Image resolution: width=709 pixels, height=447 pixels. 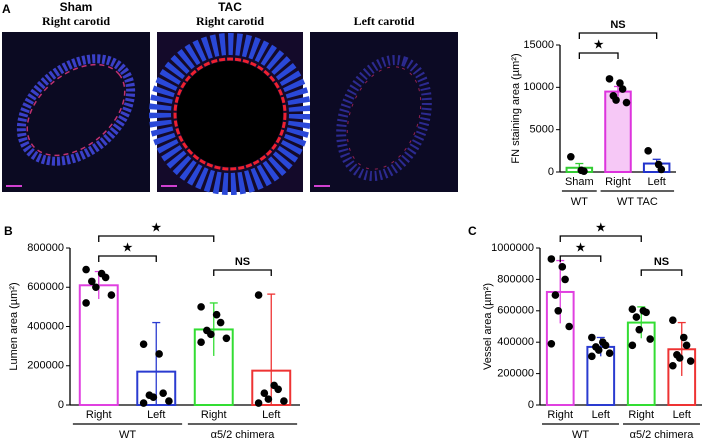 What do you see at coordinates (538, 87) in the screenshot?
I see `y-tick-label: 10000` at bounding box center [538, 87].